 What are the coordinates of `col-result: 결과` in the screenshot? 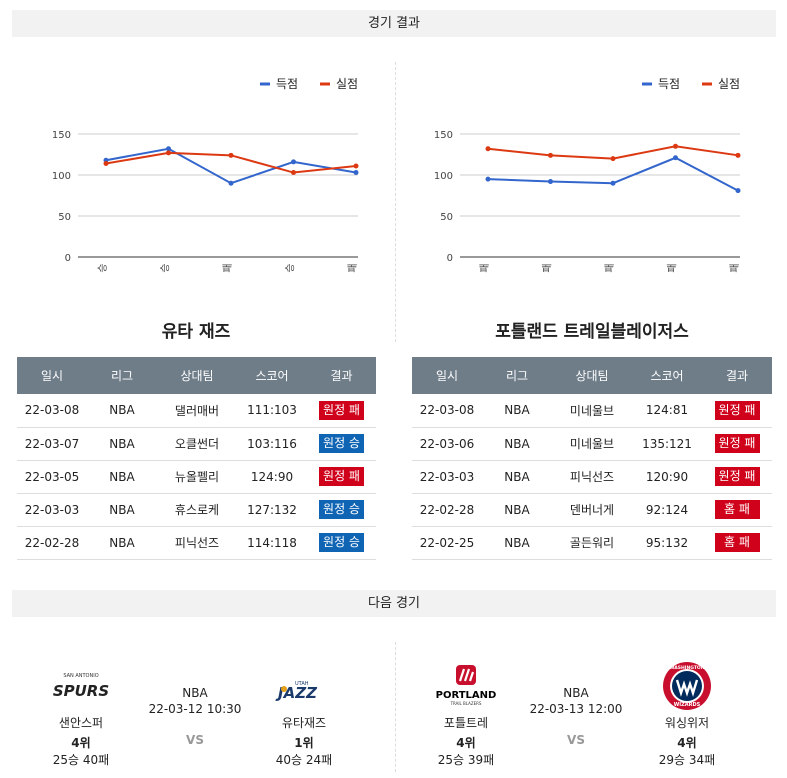 It's located at (737, 375).